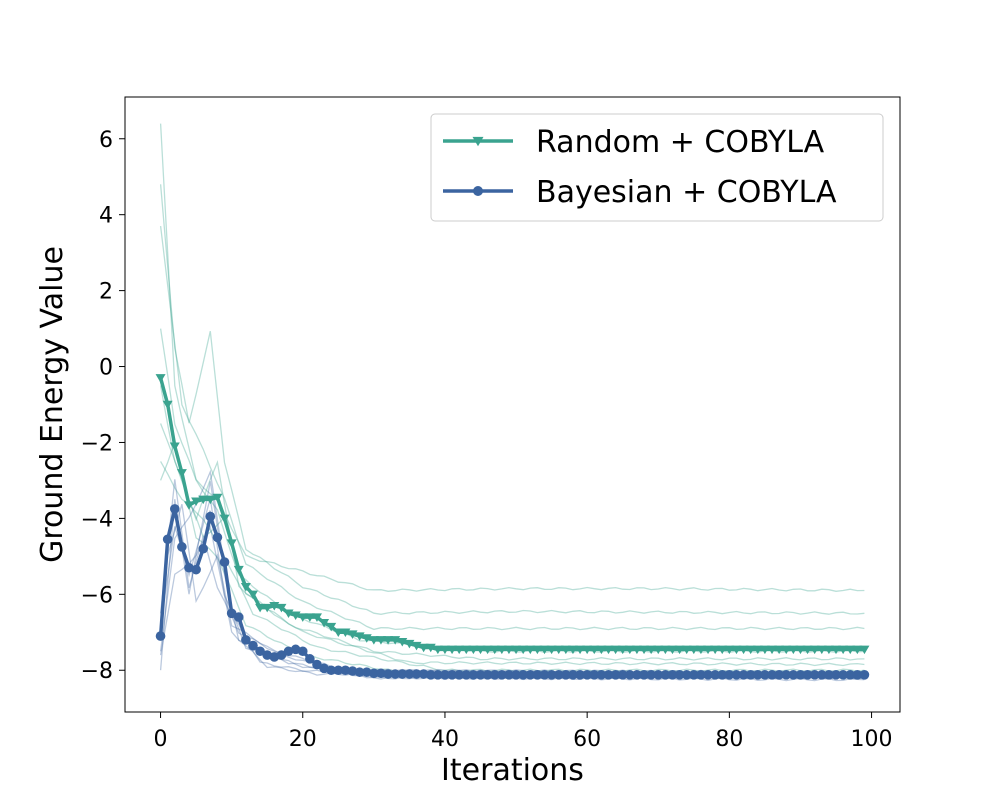 This screenshot has height=800, width=1000. Describe the element at coordinates (523, 732) in the screenshot. I see `x-axis-ticks: 0 20 40 60 80 100` at that location.